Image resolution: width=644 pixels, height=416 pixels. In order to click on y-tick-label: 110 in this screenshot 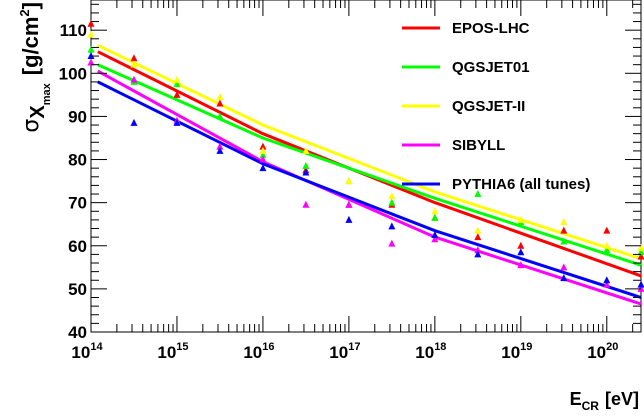, I will do `click(73, 30)`.